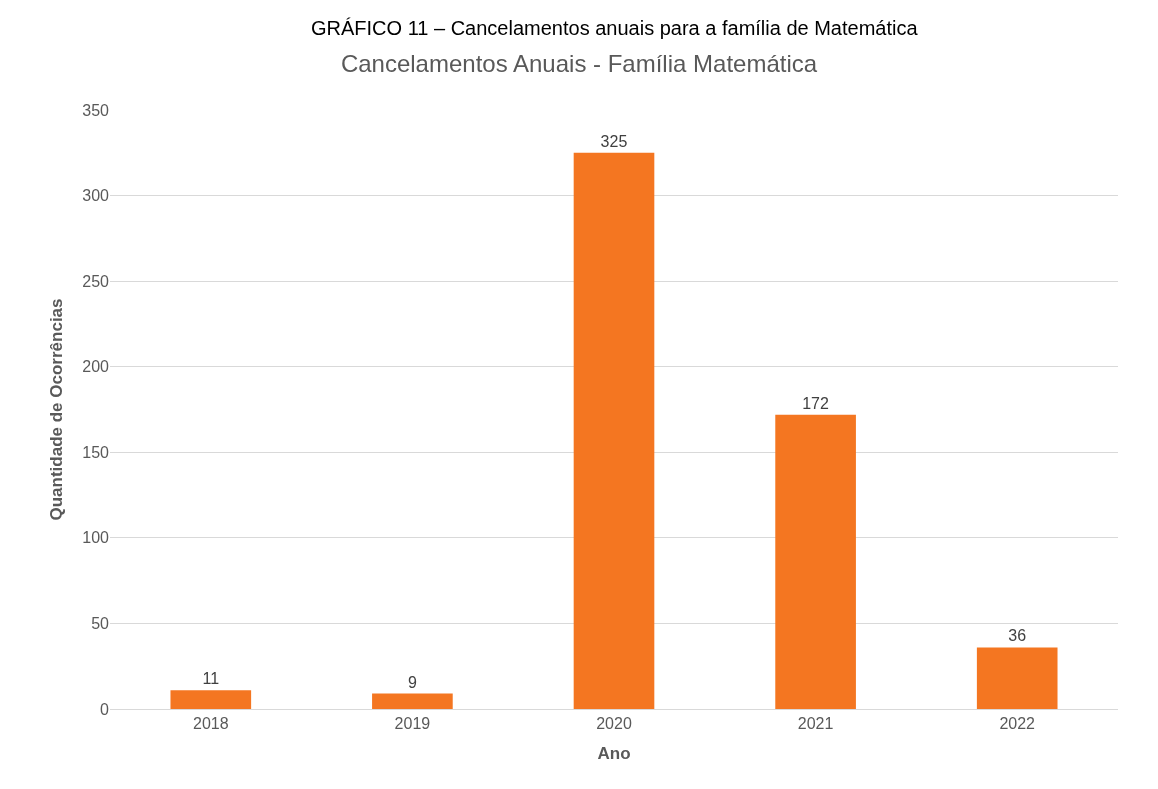  What do you see at coordinates (100, 624) in the screenshot?
I see `y-tick-label: 50` at bounding box center [100, 624].